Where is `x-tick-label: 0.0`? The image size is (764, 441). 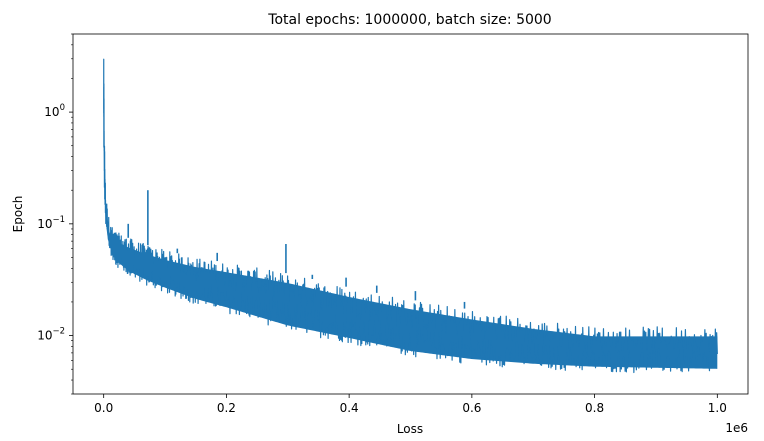 x-tick-label: 0.0 is located at coordinates (103, 408).